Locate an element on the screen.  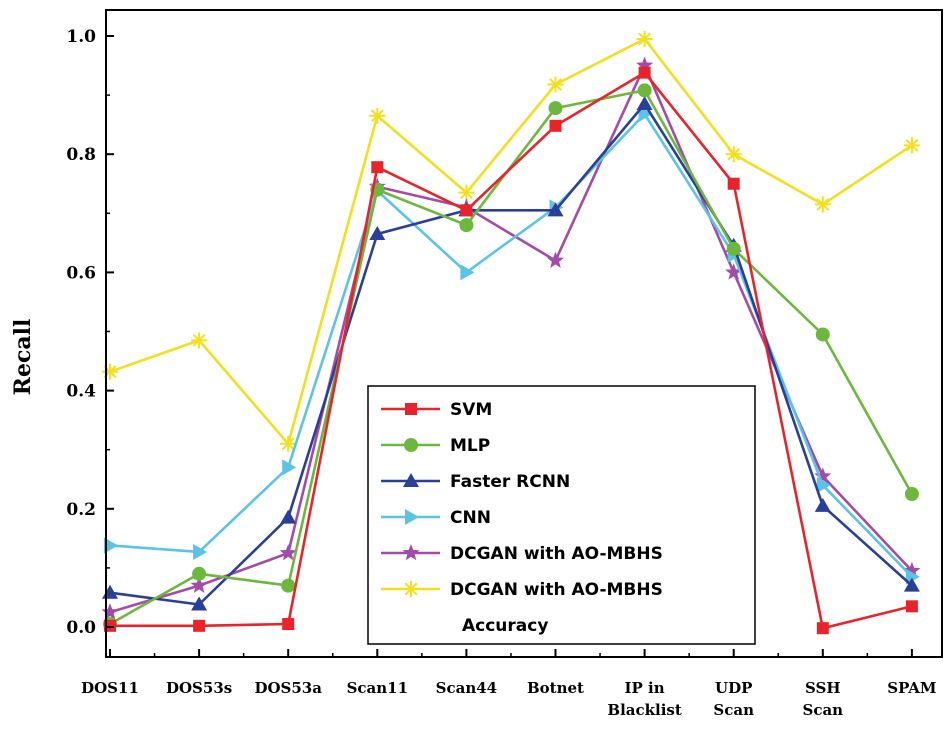
legend-label-2: Faster RCNN is located at coordinates (510, 482).